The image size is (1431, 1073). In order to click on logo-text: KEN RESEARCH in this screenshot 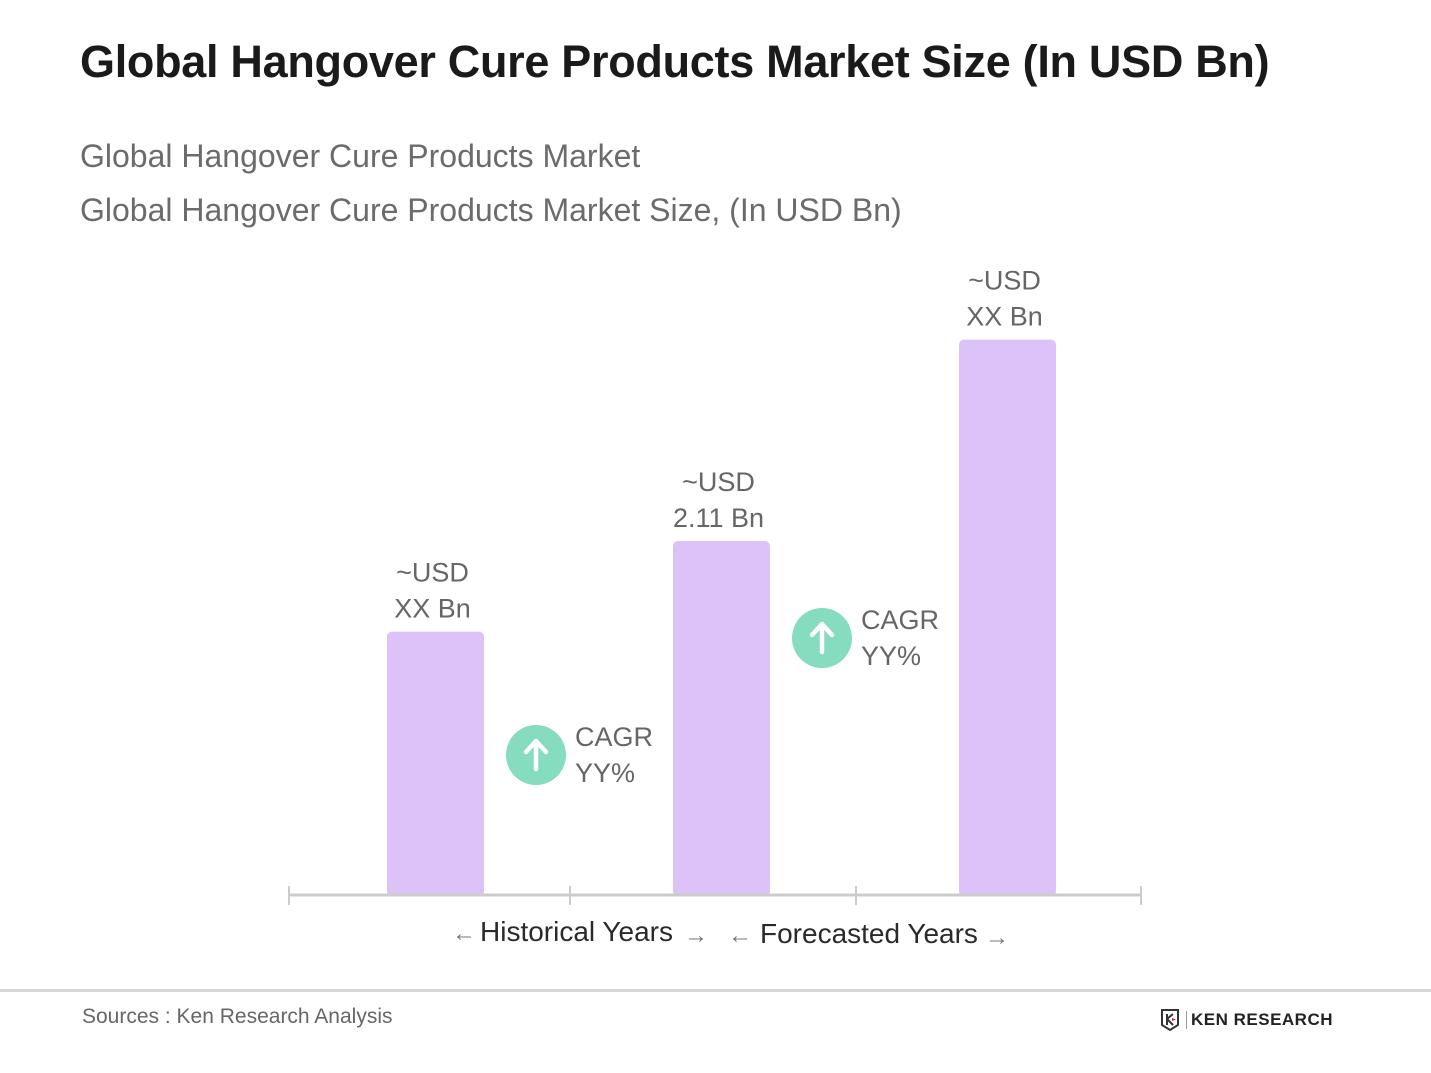, I will do `click(1262, 1019)`.